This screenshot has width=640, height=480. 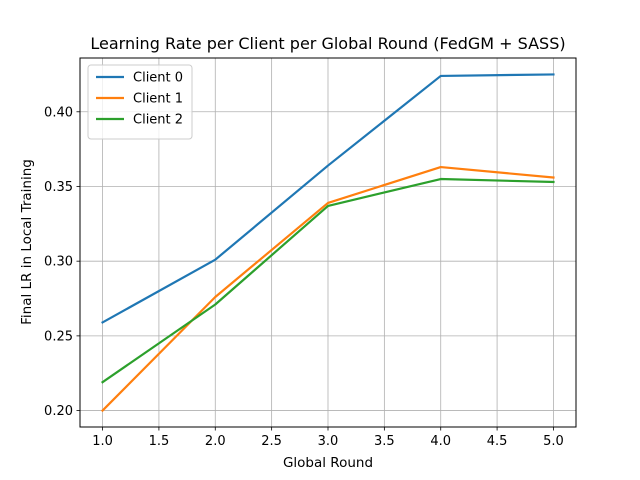 I want to click on y-tick-label: 0.35, so click(x=58, y=187).